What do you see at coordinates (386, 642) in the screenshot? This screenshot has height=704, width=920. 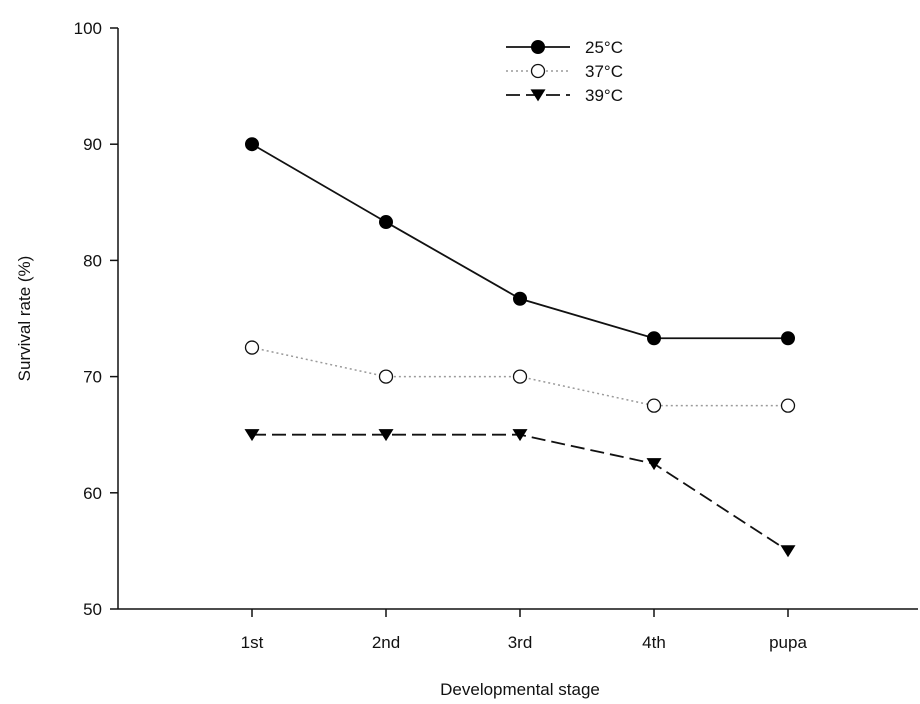 I see `x-tick-label: 2nd` at bounding box center [386, 642].